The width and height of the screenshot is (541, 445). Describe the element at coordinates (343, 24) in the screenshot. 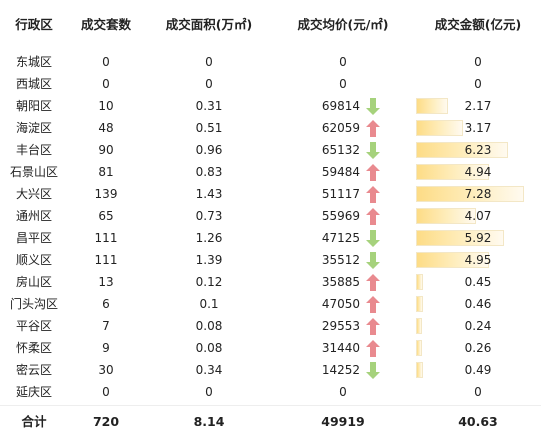

I see `header-price: 成交均价(元/㎡)` at that location.